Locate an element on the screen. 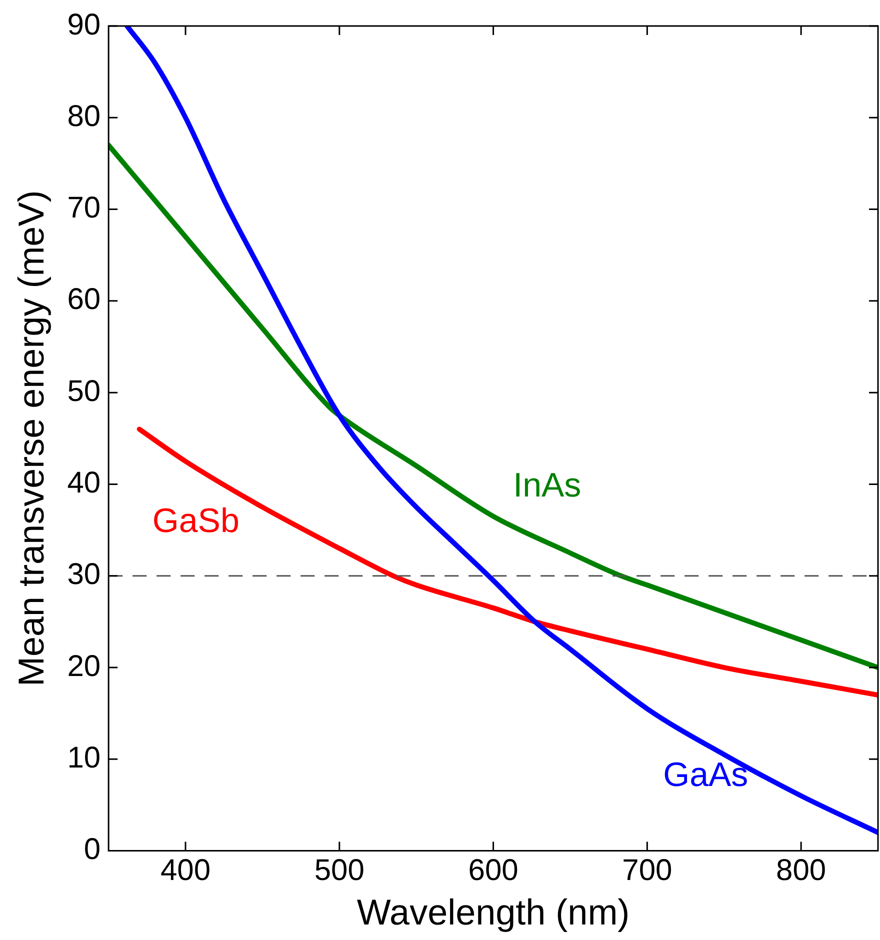  y-tick-label: 50 is located at coordinates (84, 391).